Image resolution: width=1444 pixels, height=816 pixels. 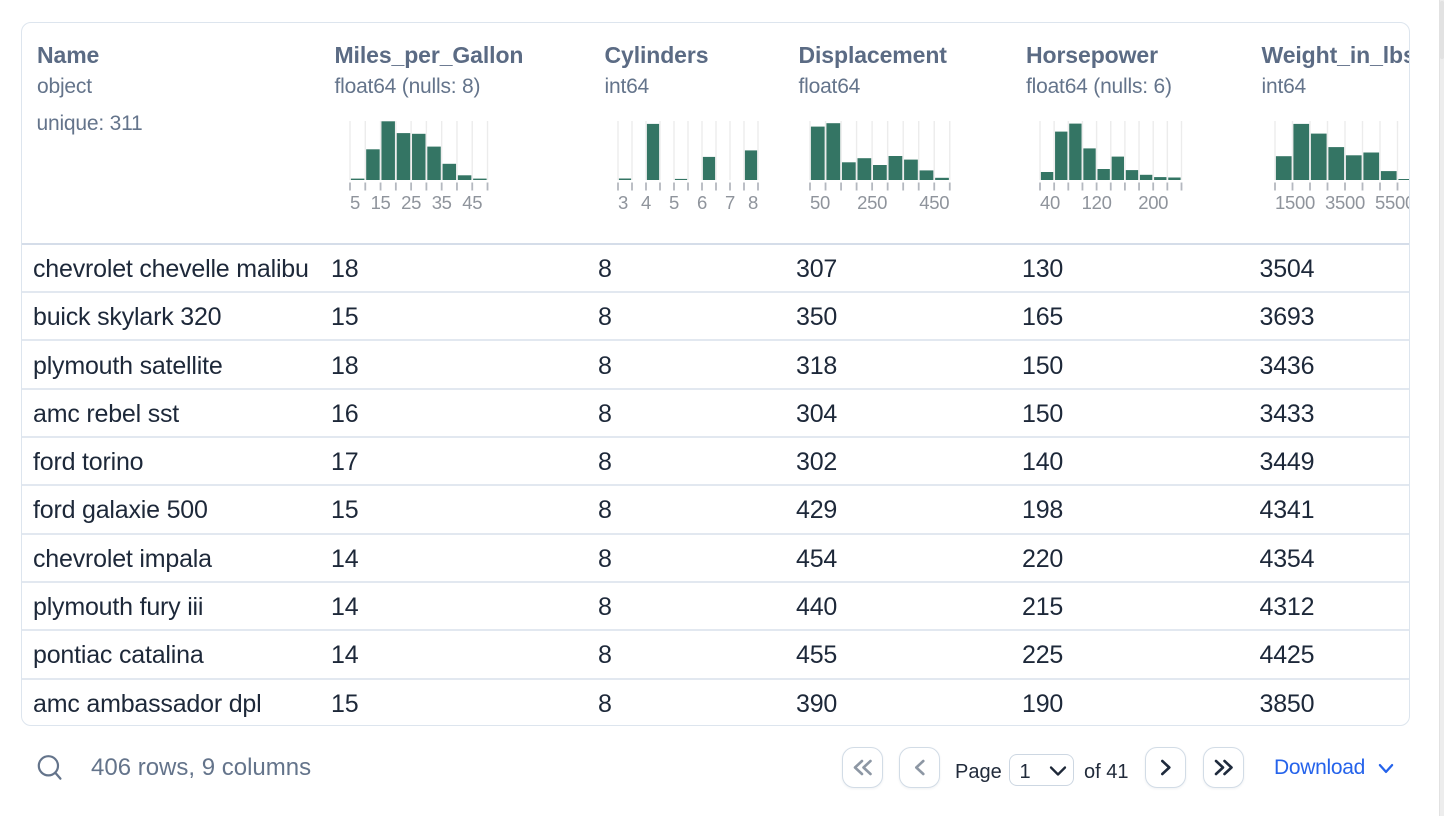 I want to click on svg-text: 25, so click(x=411, y=202).